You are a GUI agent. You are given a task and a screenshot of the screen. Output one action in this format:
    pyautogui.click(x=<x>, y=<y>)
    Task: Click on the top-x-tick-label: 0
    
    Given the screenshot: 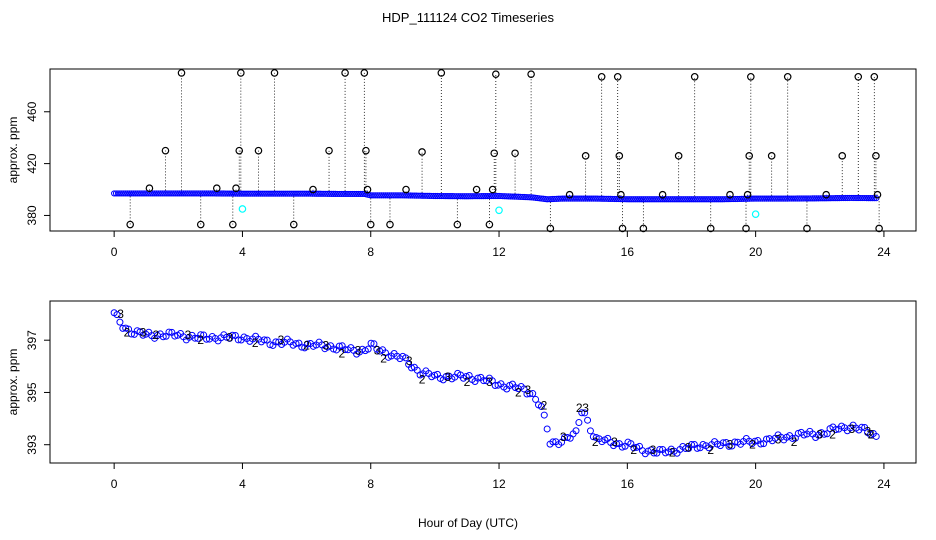 What is the action you would take?
    pyautogui.click(x=114, y=252)
    